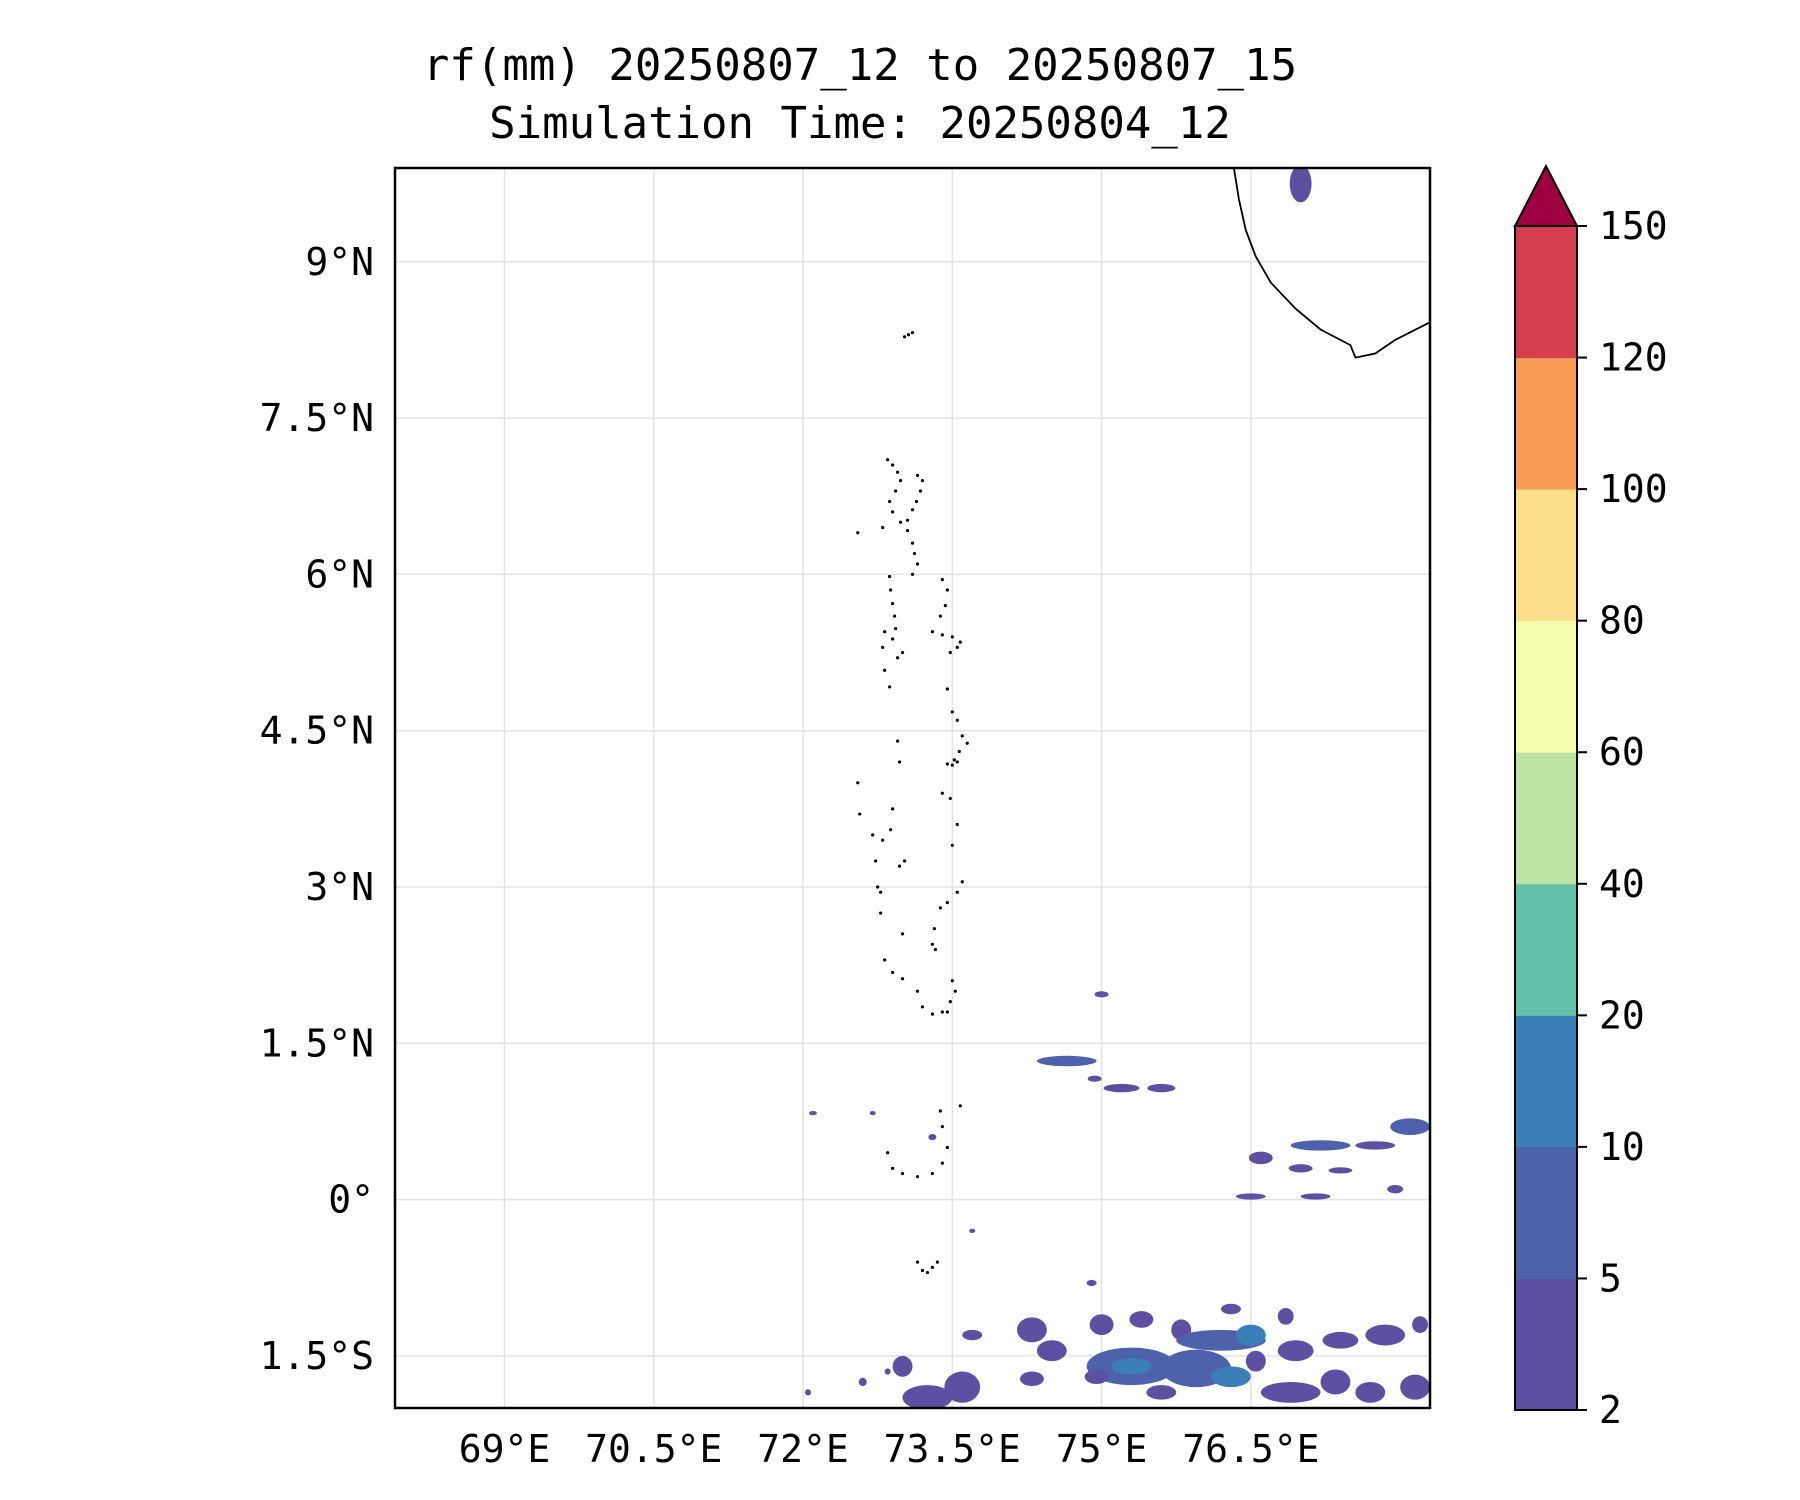 Image resolution: width=1800 pixels, height=1500 pixels. What do you see at coordinates (339, 262) in the screenshot?
I see `lat-tick-label-0: 9°N` at bounding box center [339, 262].